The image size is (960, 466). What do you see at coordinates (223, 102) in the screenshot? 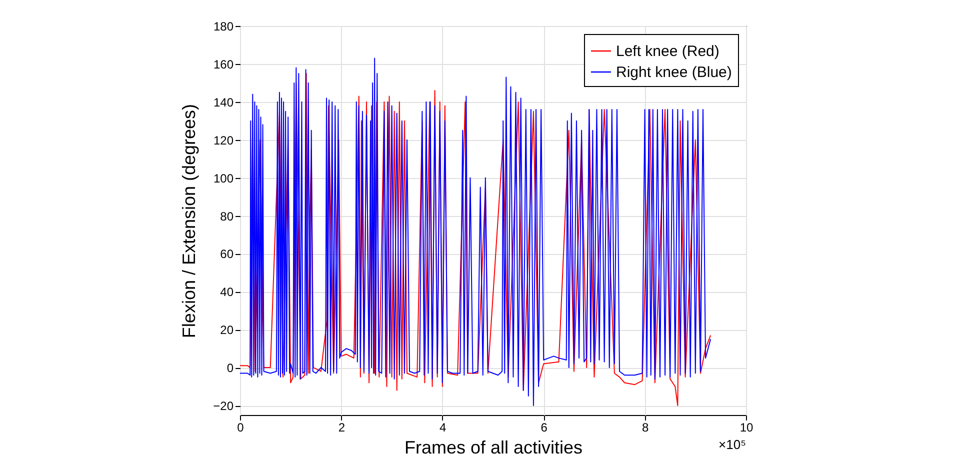
I see `y-tick-label: 140` at bounding box center [223, 102].